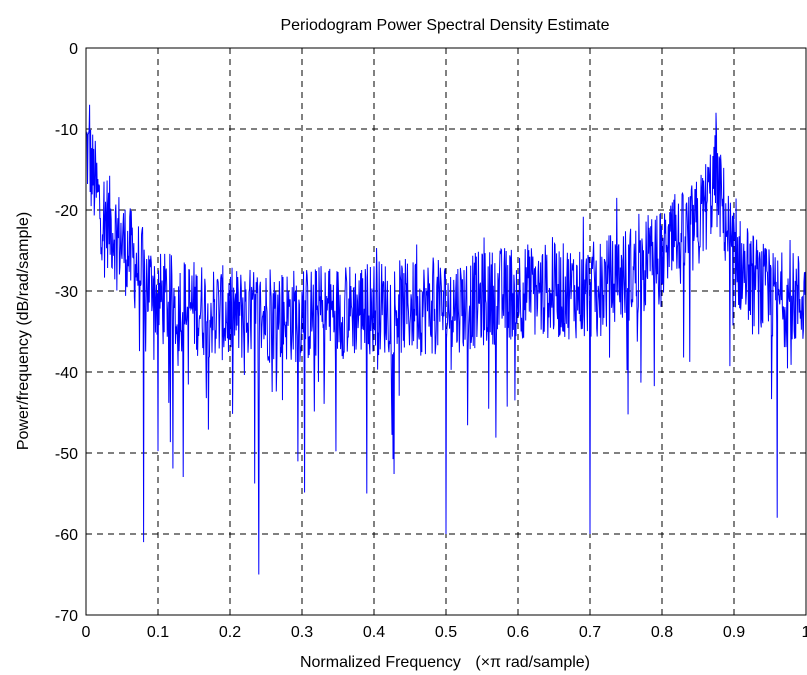 This screenshot has height=675, width=807. I want to click on y-tick-label: -50, so click(66, 454).